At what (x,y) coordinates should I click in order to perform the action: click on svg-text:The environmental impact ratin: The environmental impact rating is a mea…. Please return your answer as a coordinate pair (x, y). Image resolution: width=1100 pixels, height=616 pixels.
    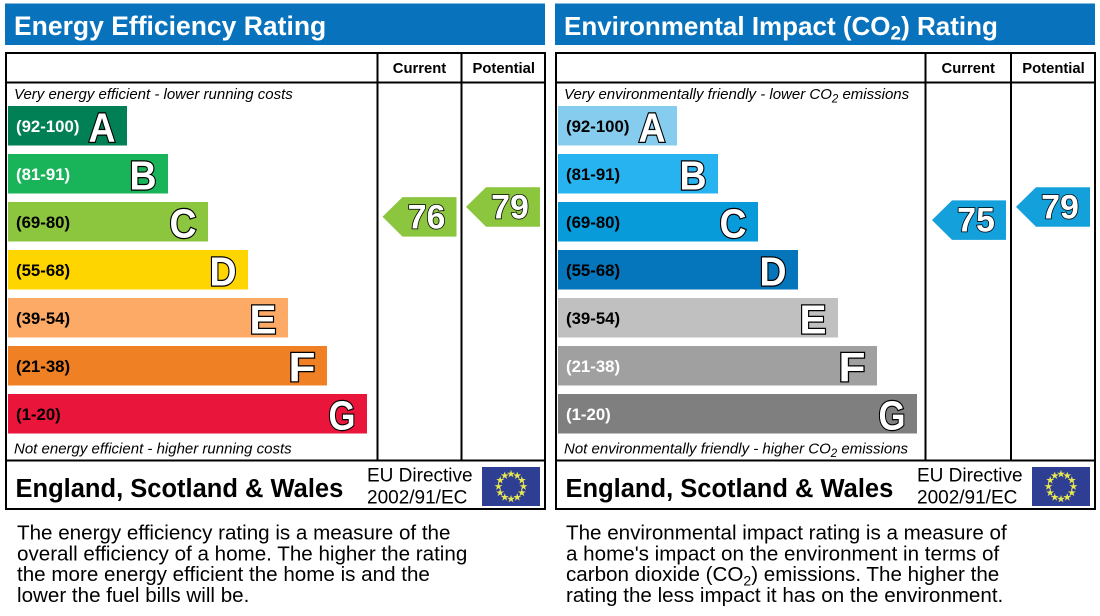
    Looking at the image, I should click on (786, 533).